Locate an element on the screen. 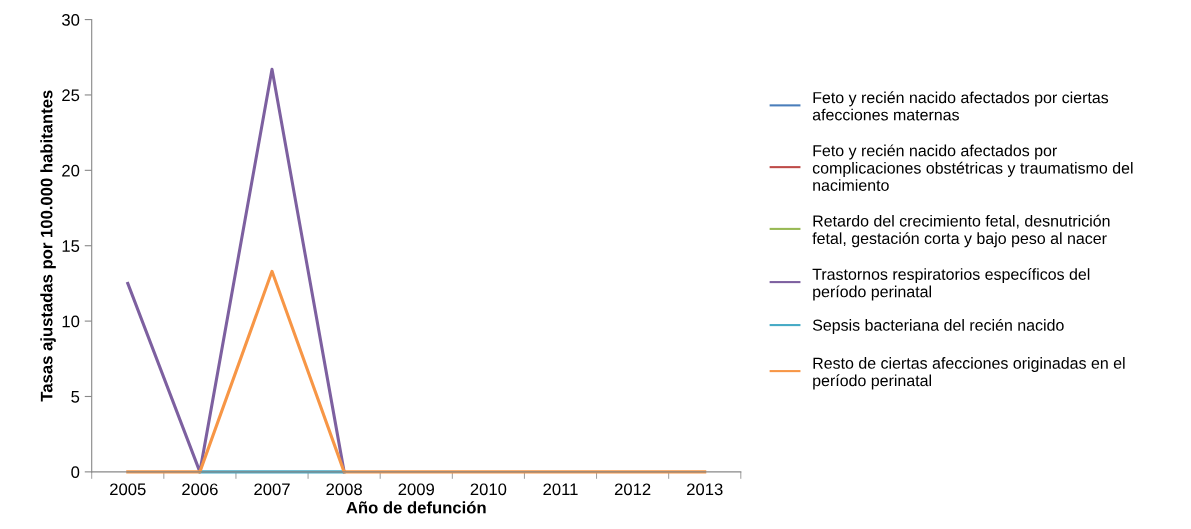 This screenshot has height=529, width=1191. x-tick-label: 2012 is located at coordinates (632, 489).